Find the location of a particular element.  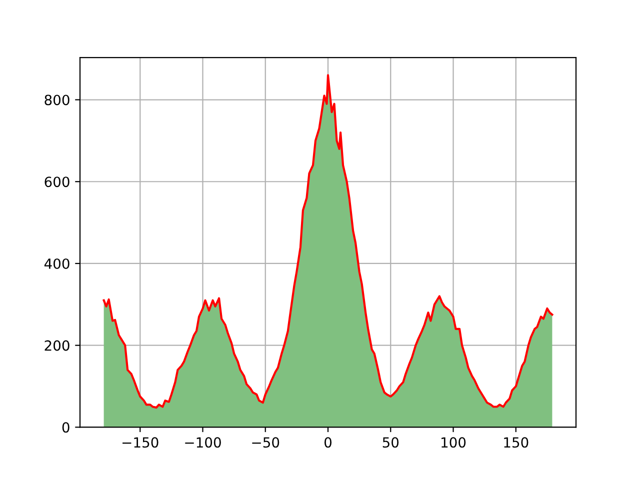

y-tick-label: 400 is located at coordinates (57, 263).